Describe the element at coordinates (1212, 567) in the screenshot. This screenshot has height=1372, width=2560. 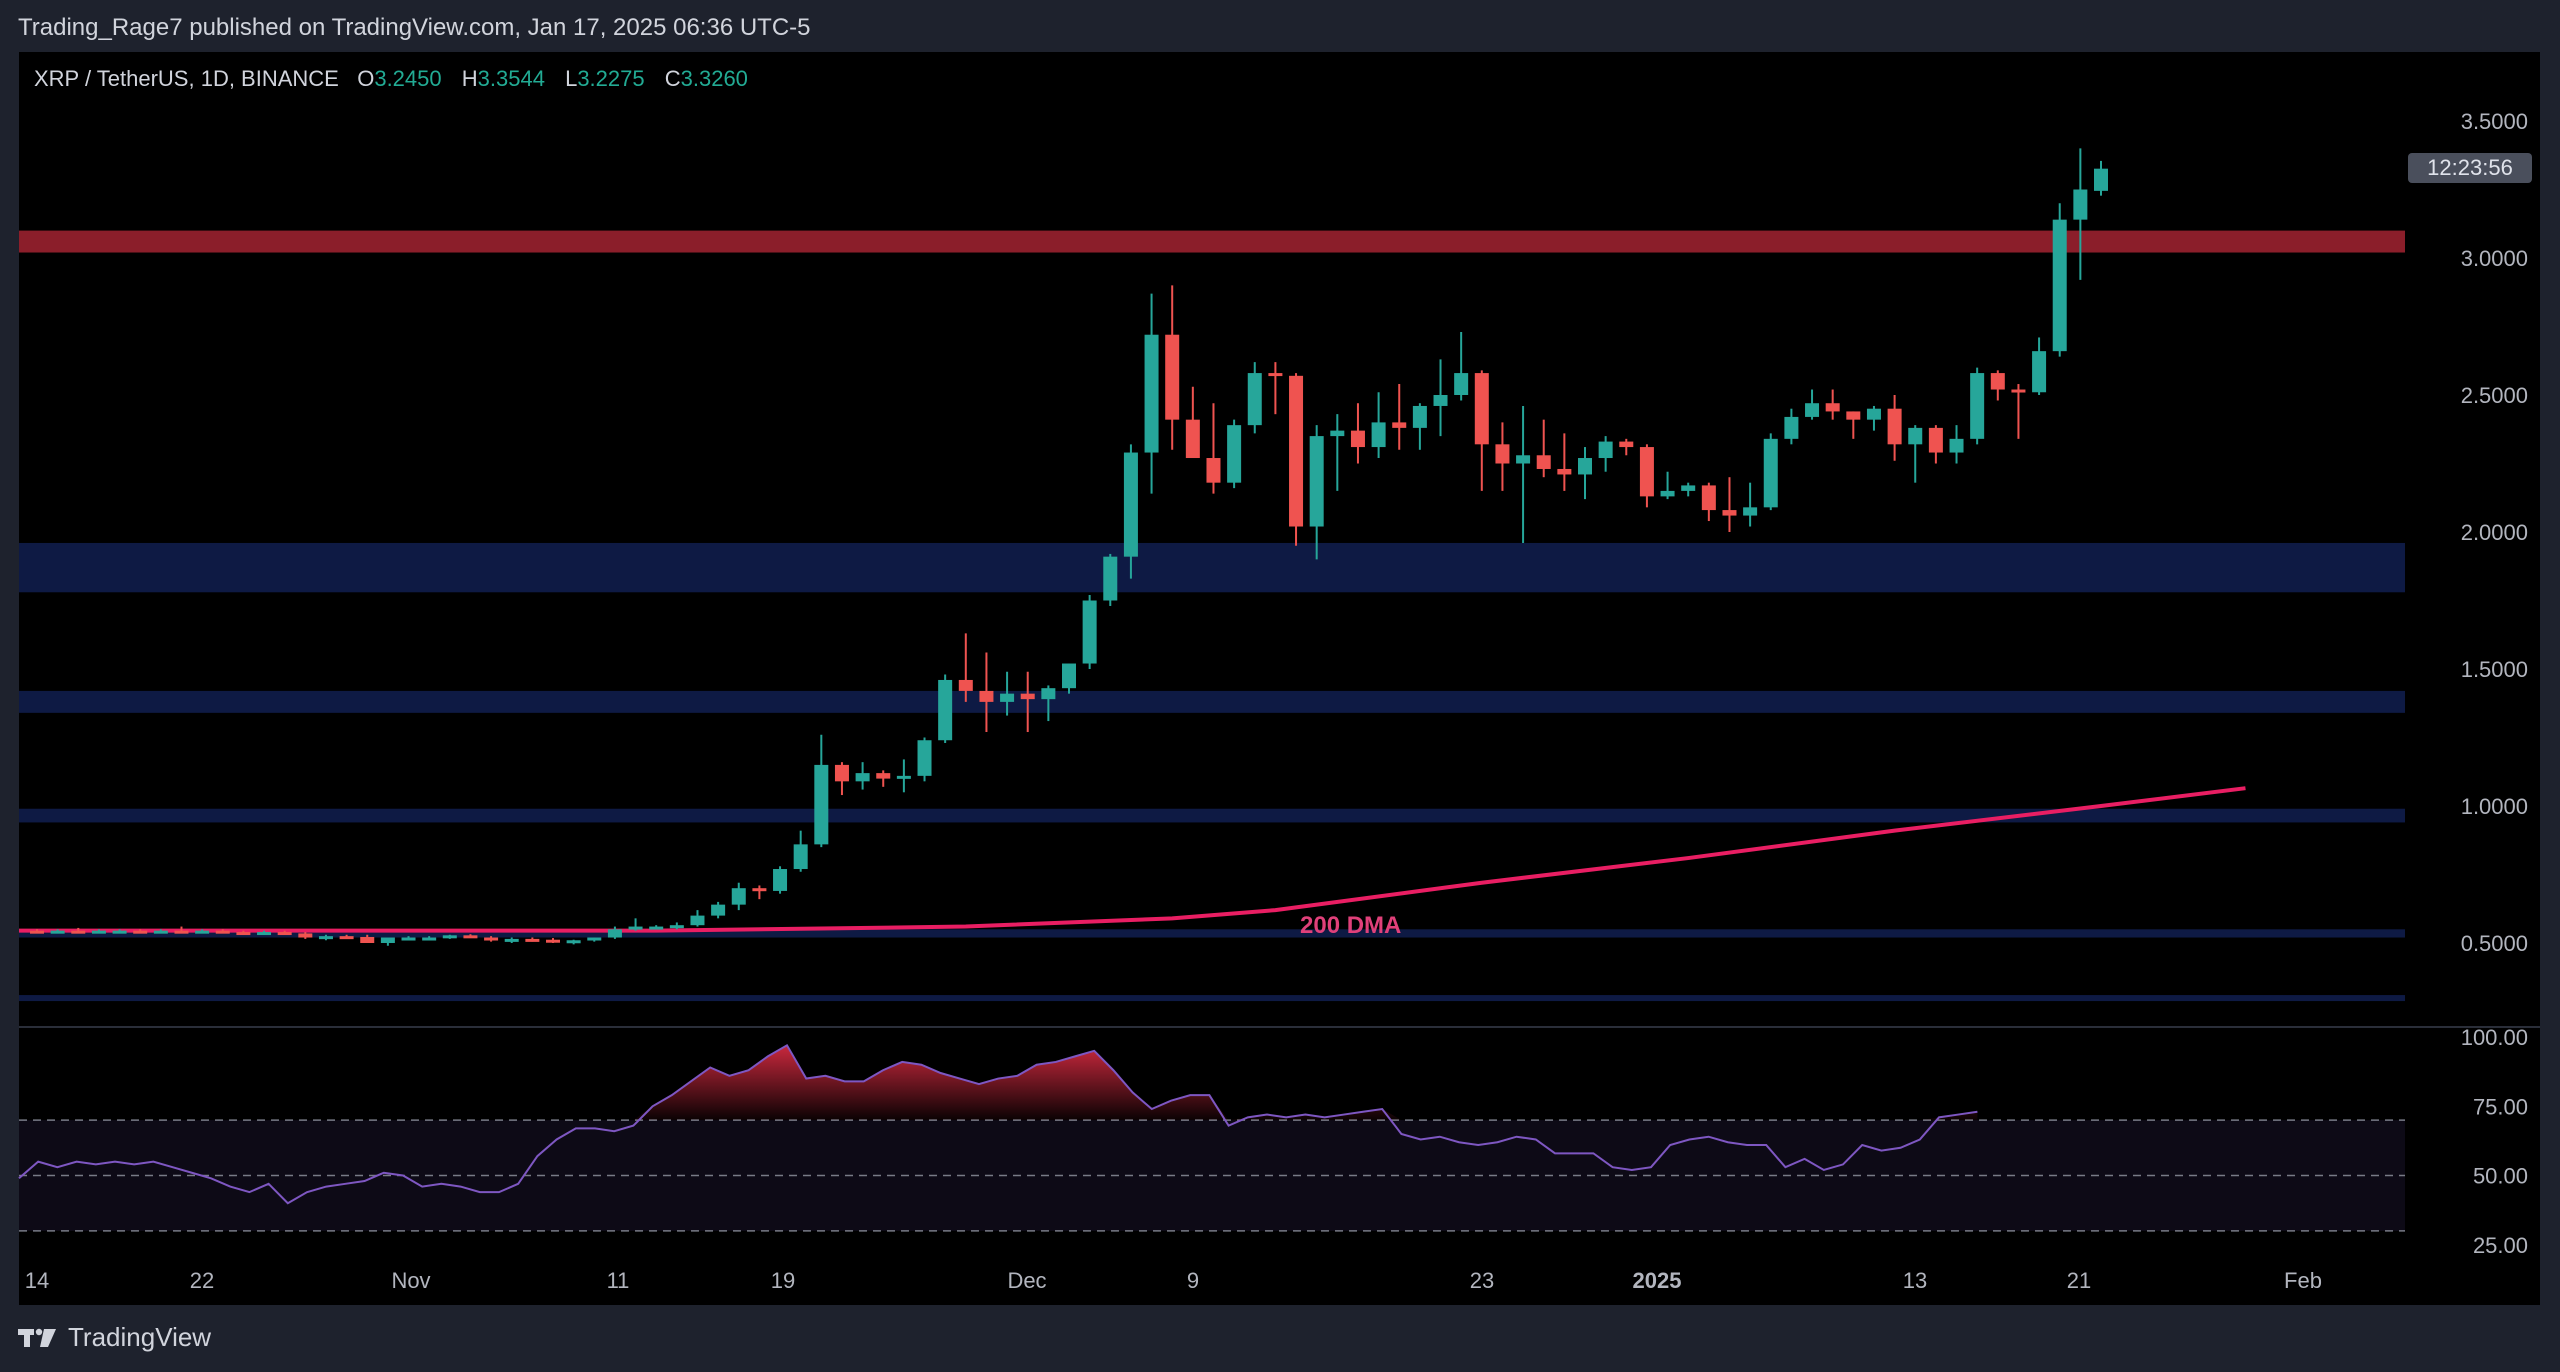
I see `support-1-zone` at that location.